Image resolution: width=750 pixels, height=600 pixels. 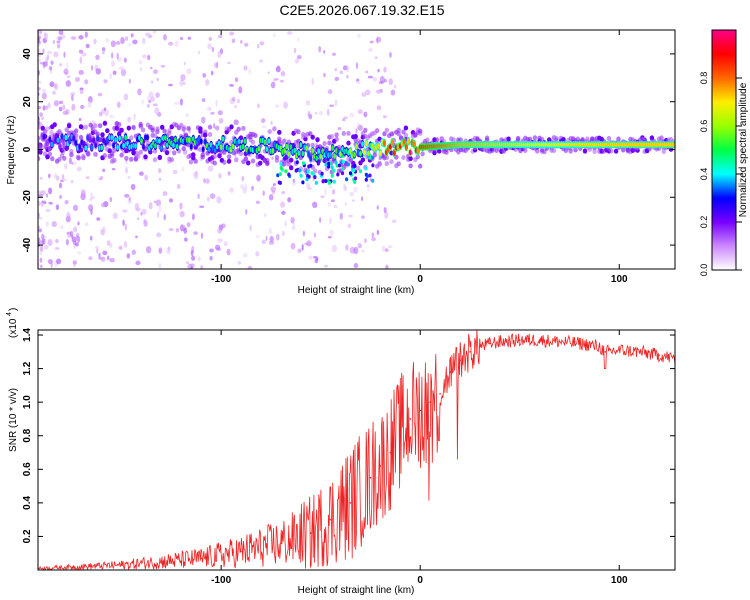 What do you see at coordinates (27, 402) in the screenshot?
I see `y-tick-label: 1.0` at bounding box center [27, 402].